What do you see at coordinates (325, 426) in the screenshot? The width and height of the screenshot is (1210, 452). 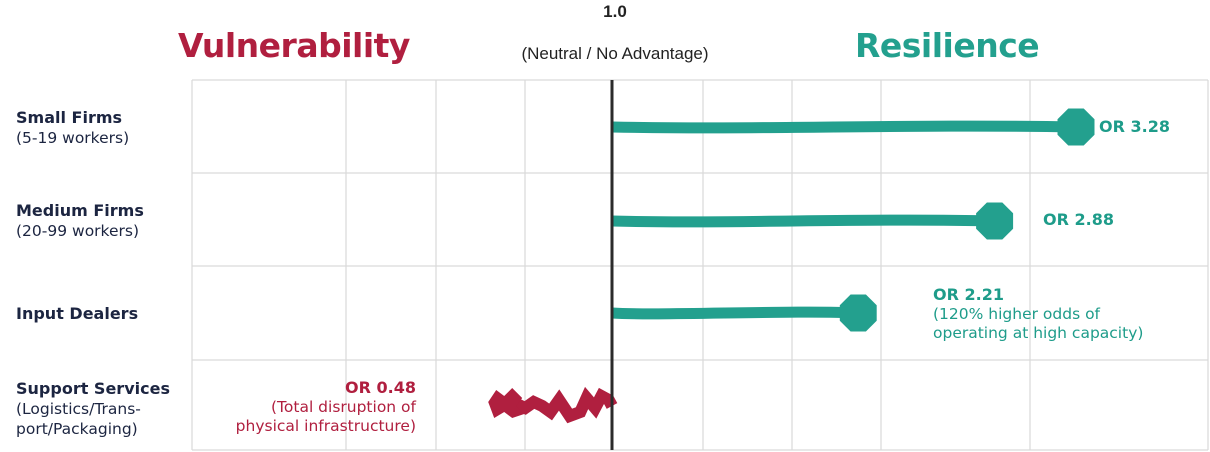 I see `note-support-services-2: physical infrastructure)` at bounding box center [325, 426].